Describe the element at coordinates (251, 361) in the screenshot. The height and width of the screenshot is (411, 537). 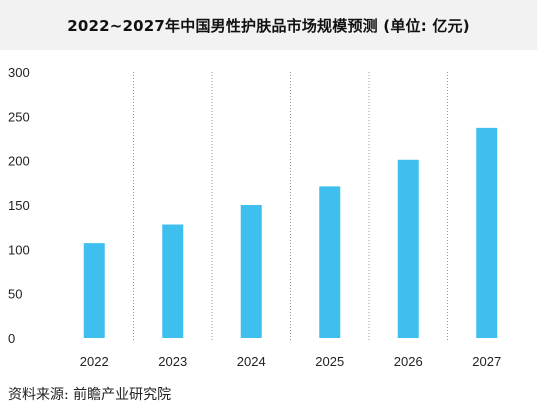
I see `x-tick-label: 2024` at that location.